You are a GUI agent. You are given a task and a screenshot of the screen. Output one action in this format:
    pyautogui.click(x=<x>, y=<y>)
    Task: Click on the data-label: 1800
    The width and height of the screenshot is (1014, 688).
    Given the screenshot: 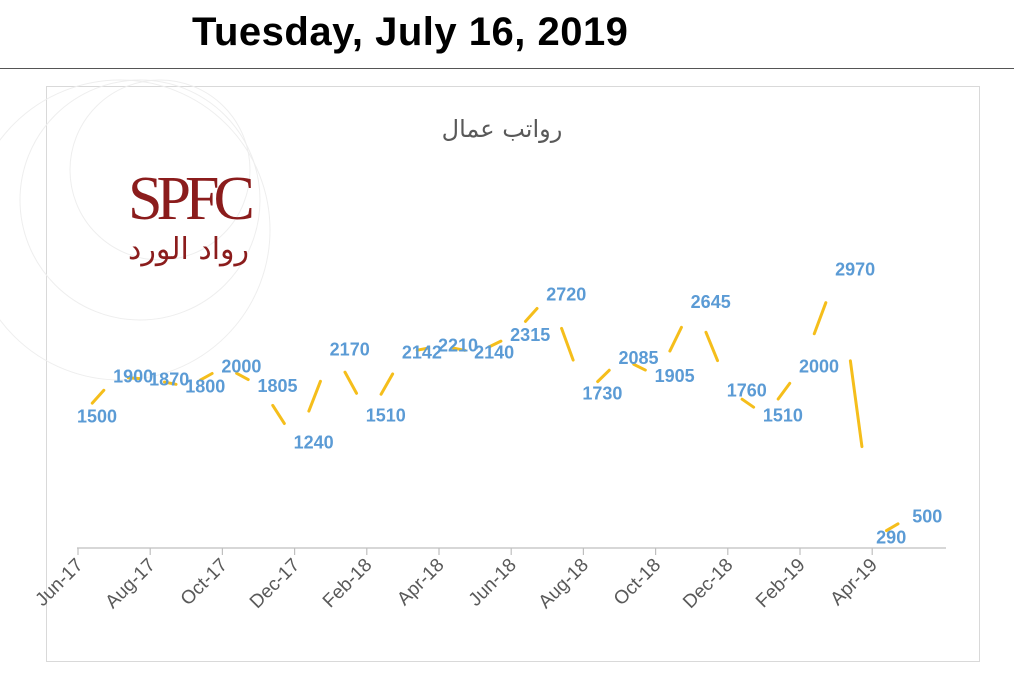 What is the action you would take?
    pyautogui.click(x=205, y=387)
    